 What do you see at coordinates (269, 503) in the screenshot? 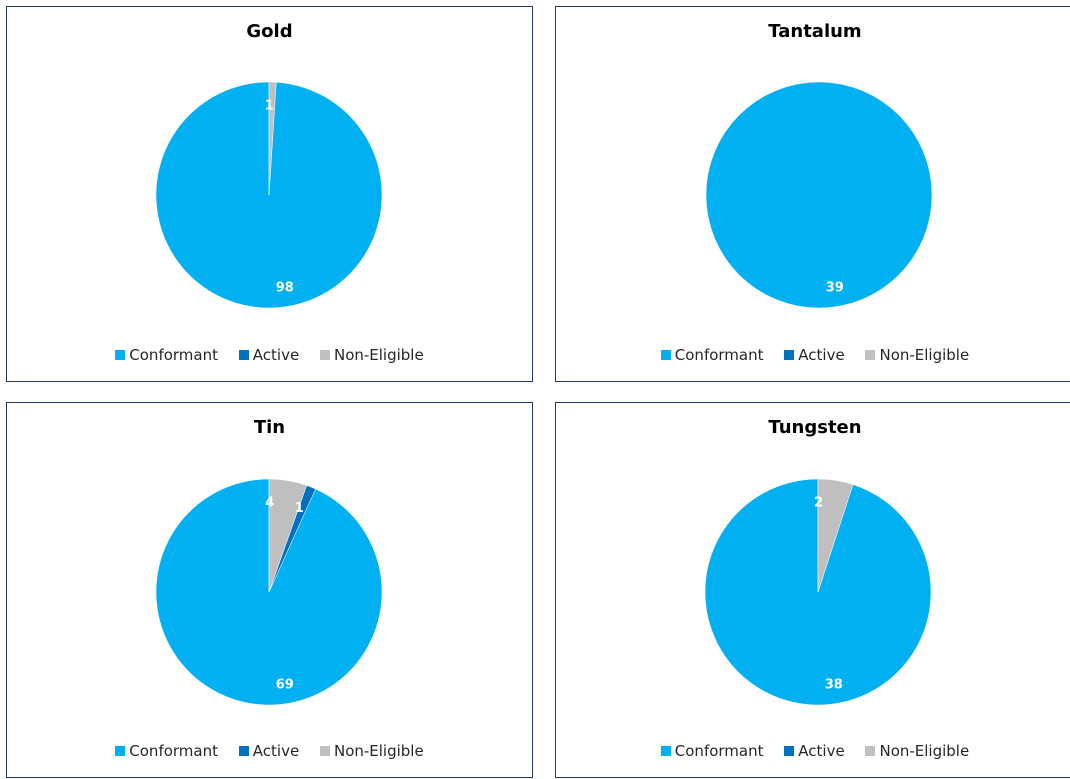
I see `data-label: 4` at bounding box center [269, 503].